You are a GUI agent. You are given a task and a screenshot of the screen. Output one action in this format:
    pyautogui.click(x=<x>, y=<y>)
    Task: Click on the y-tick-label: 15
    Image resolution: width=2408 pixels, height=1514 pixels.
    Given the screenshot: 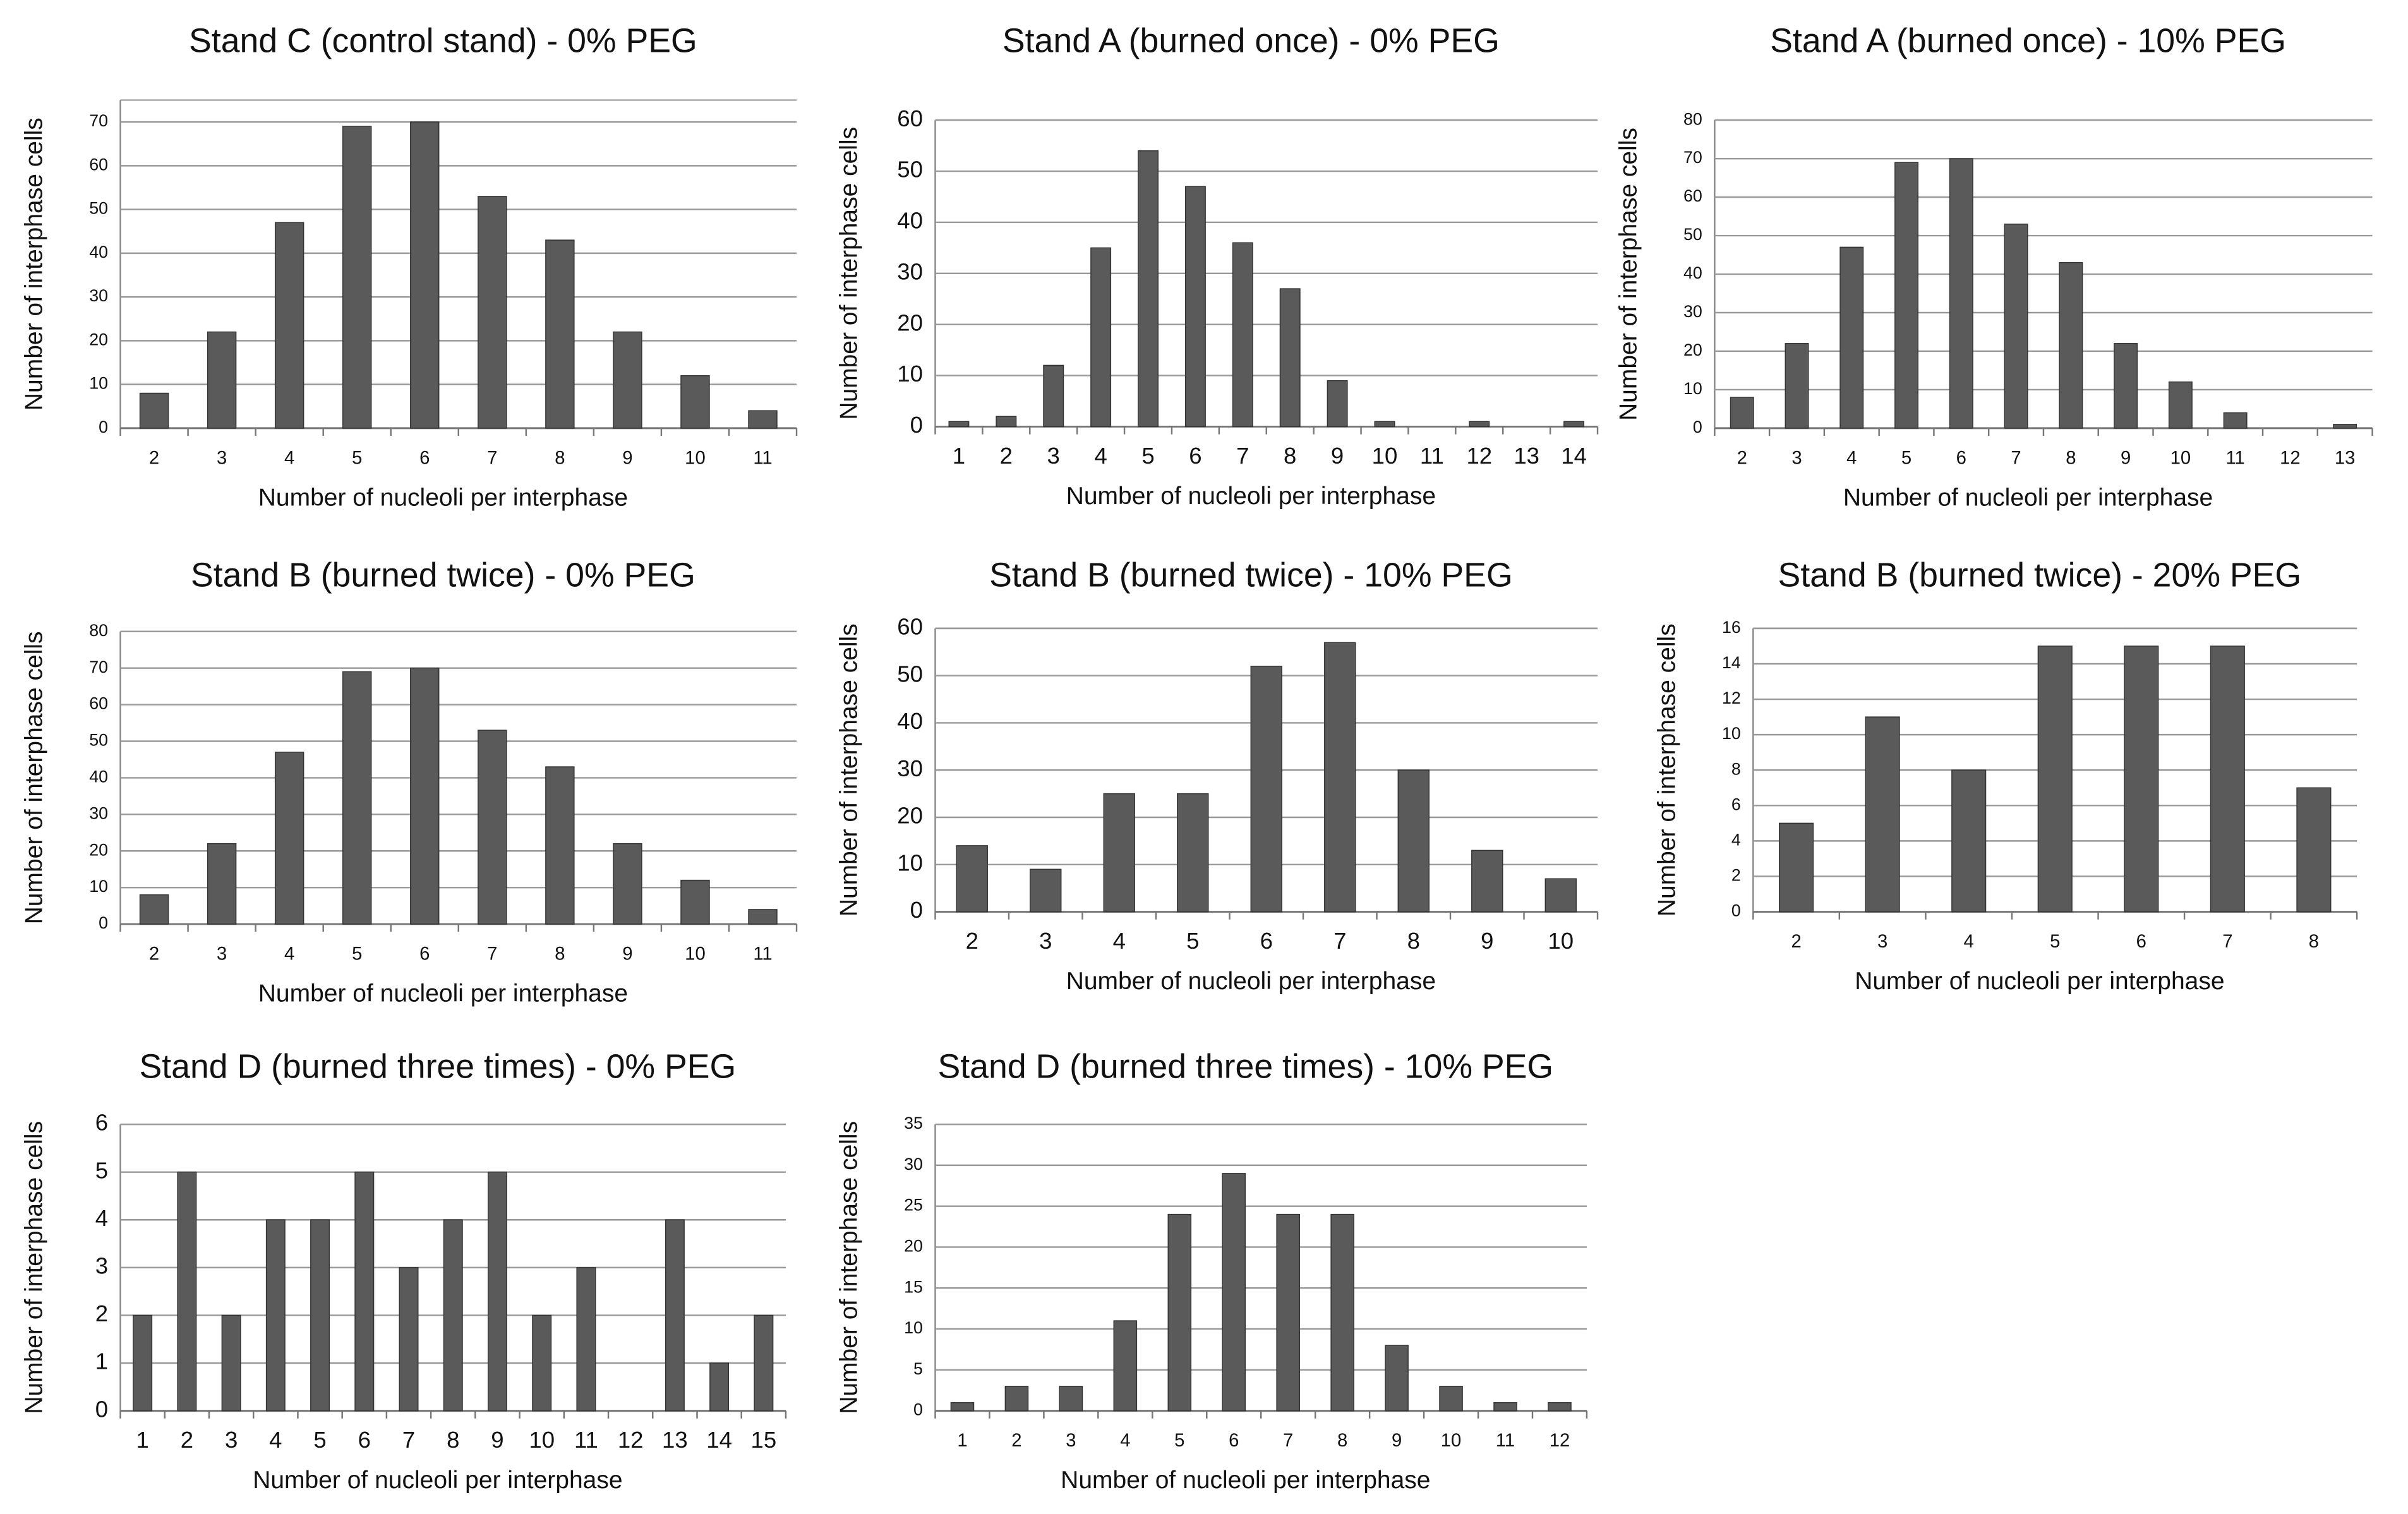 What is the action you would take?
    pyautogui.click(x=913, y=1286)
    